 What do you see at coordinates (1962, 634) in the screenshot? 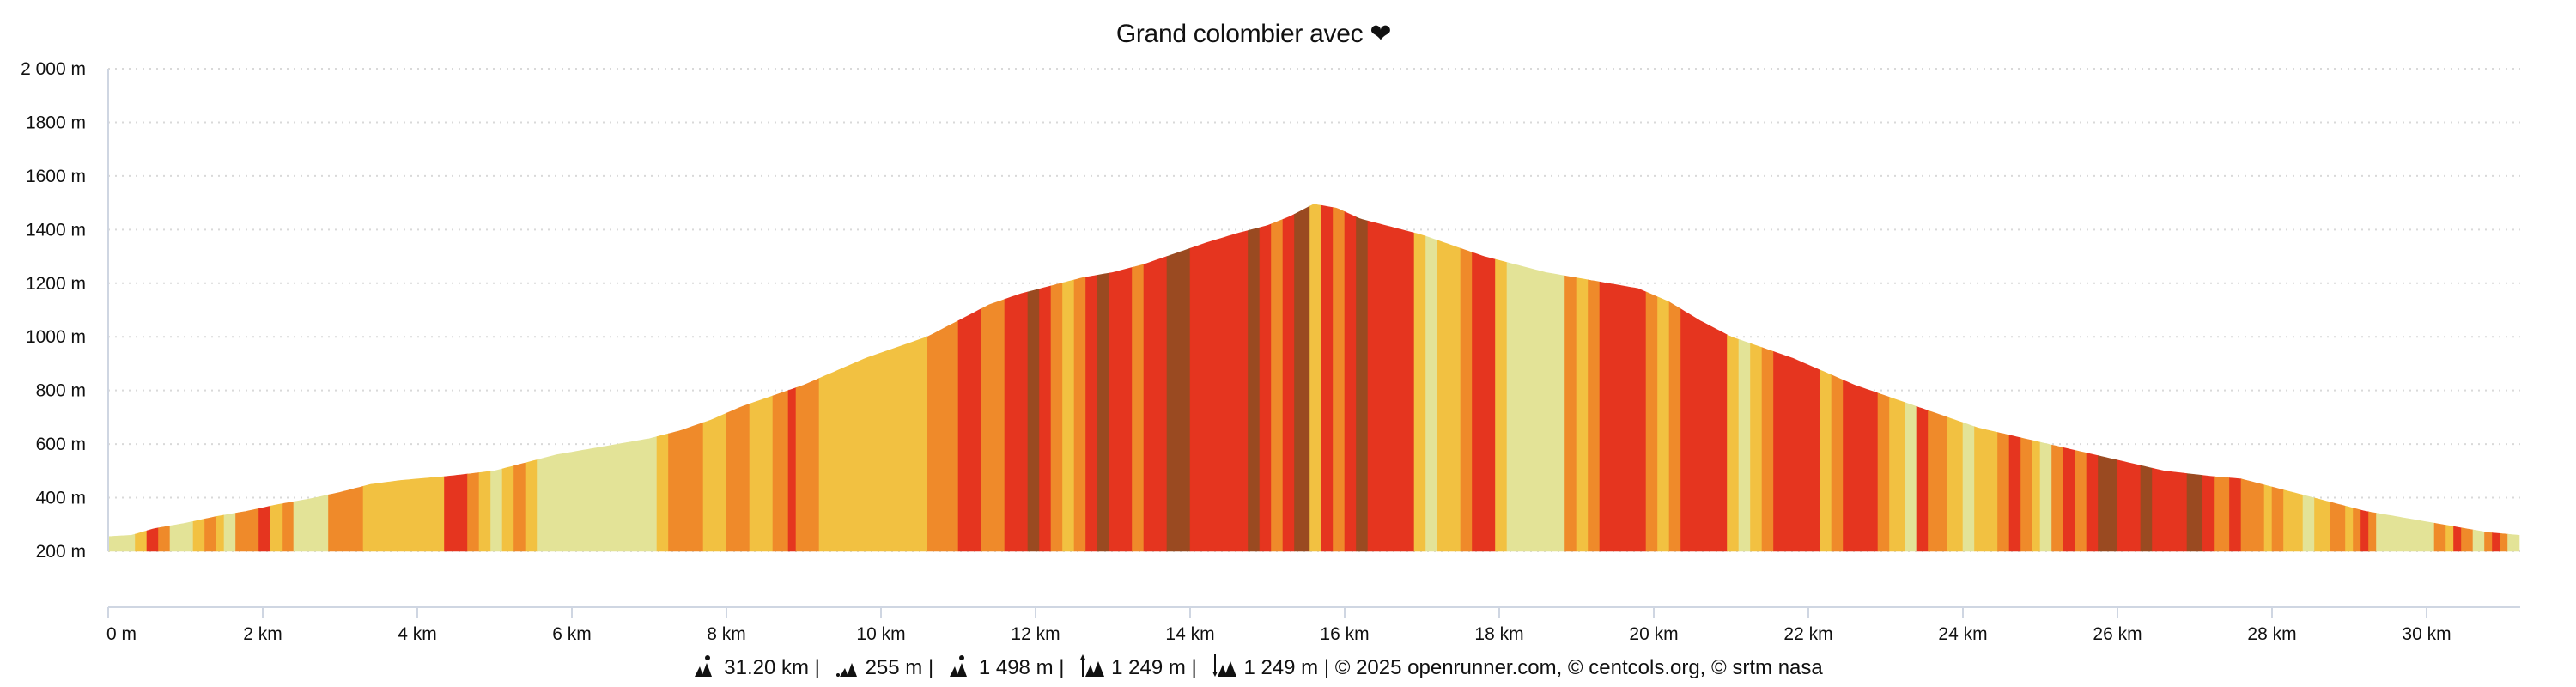
I see `x-tick-label: 24 km` at bounding box center [1962, 634].